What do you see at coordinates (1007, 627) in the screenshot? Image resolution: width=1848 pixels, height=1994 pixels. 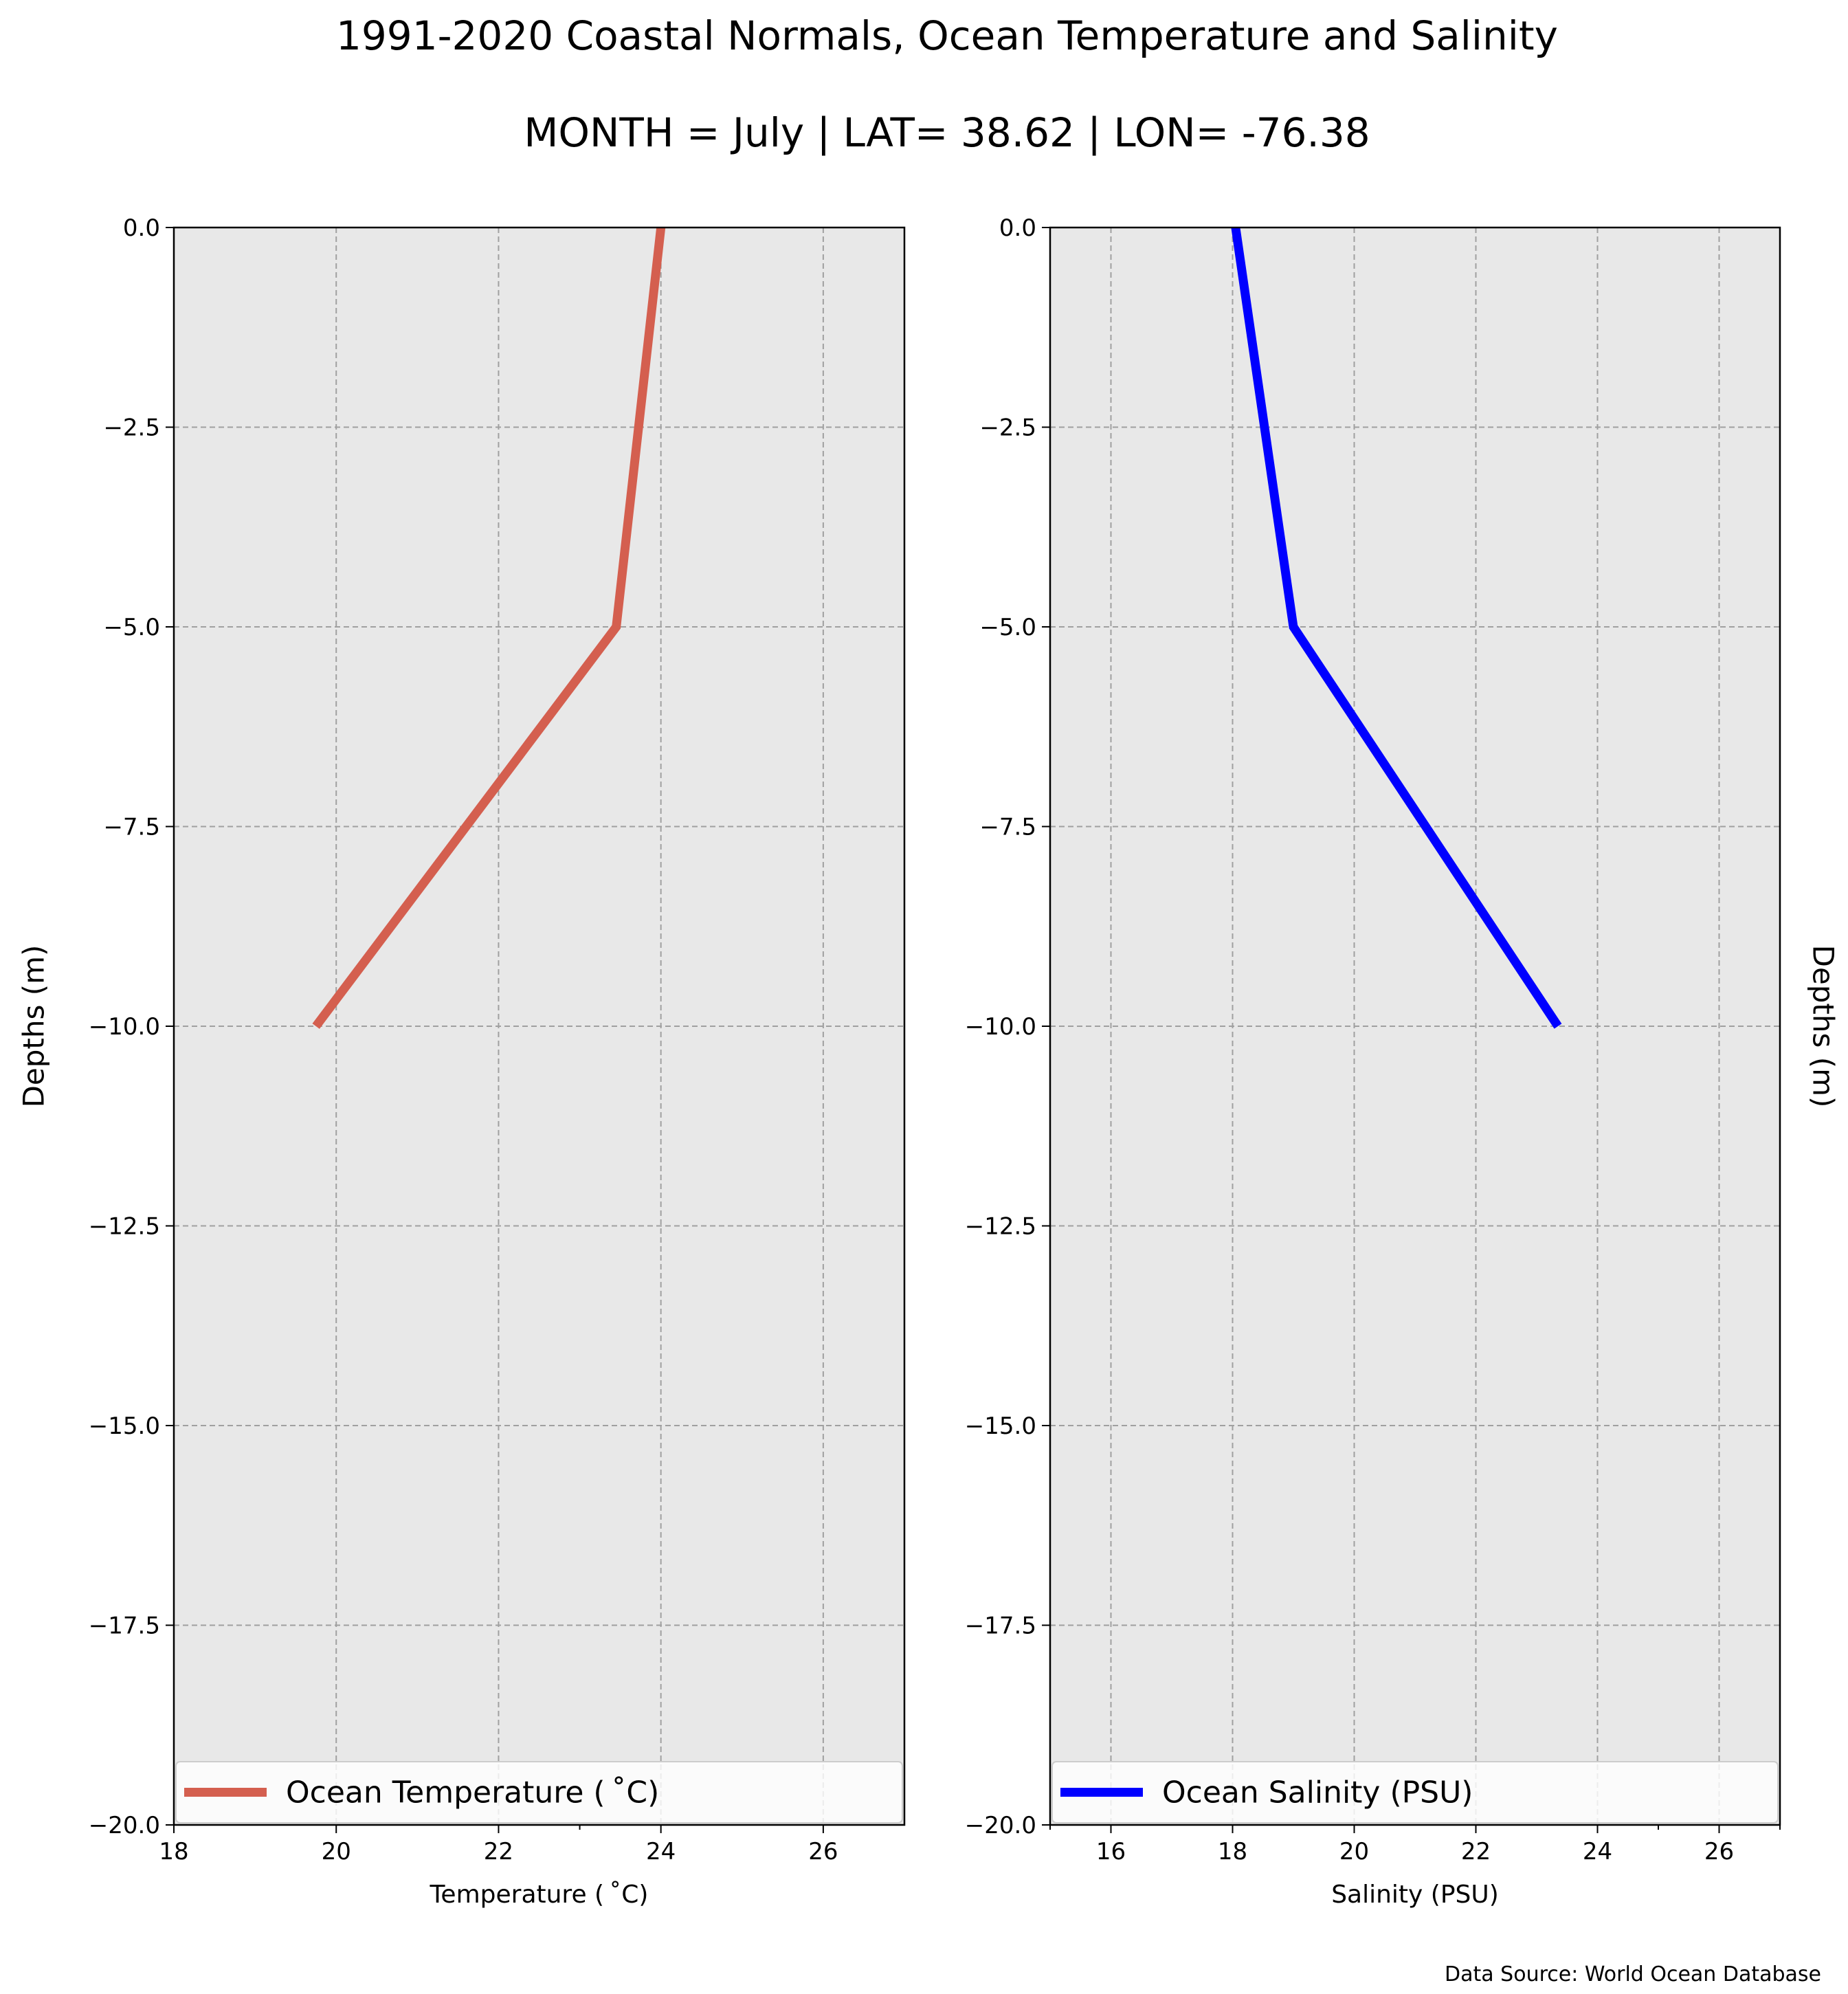 I see `sal-ytick-label: −5.0` at bounding box center [1007, 627].